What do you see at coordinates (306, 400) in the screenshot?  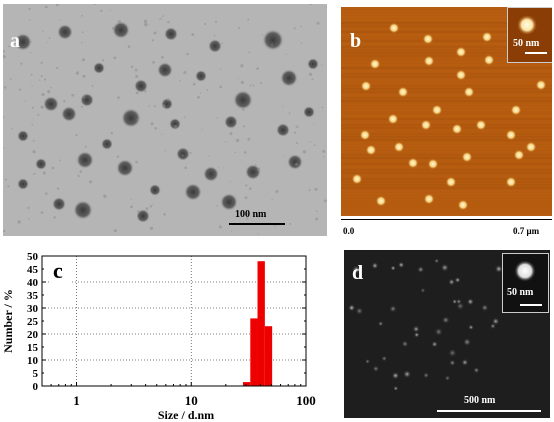 I see `x-tick-label: 100` at bounding box center [306, 400].